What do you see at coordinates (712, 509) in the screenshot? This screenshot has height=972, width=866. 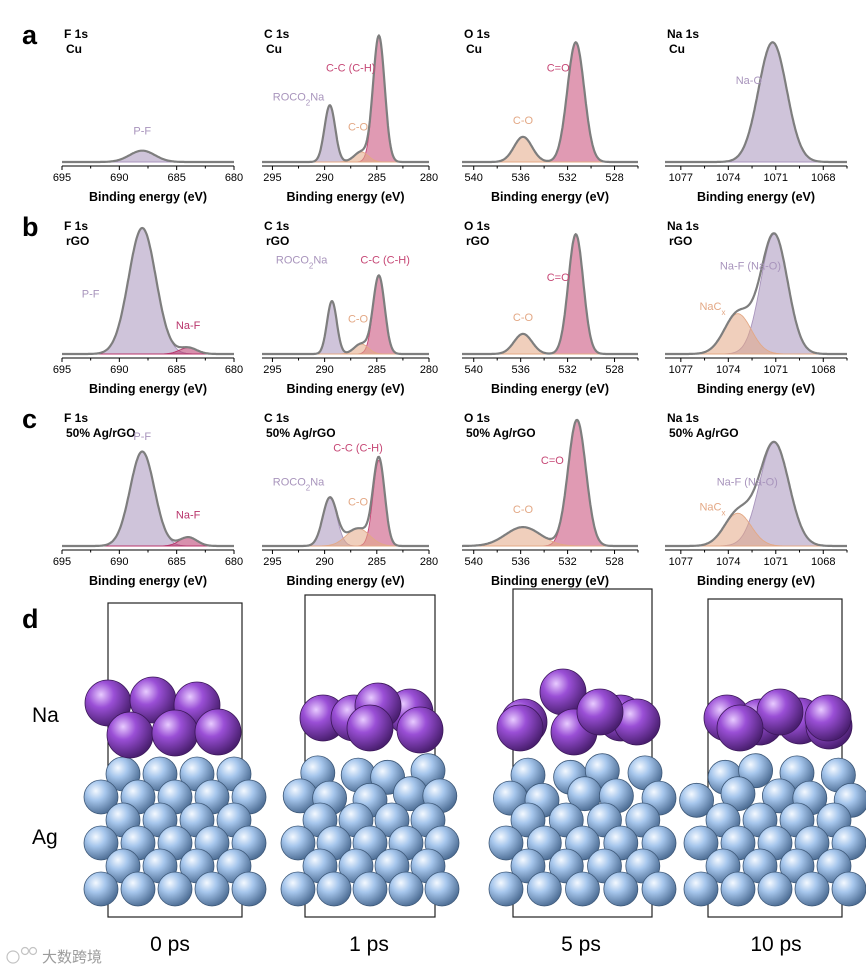 I see `peak-label-nacx: NaCx` at bounding box center [712, 509].